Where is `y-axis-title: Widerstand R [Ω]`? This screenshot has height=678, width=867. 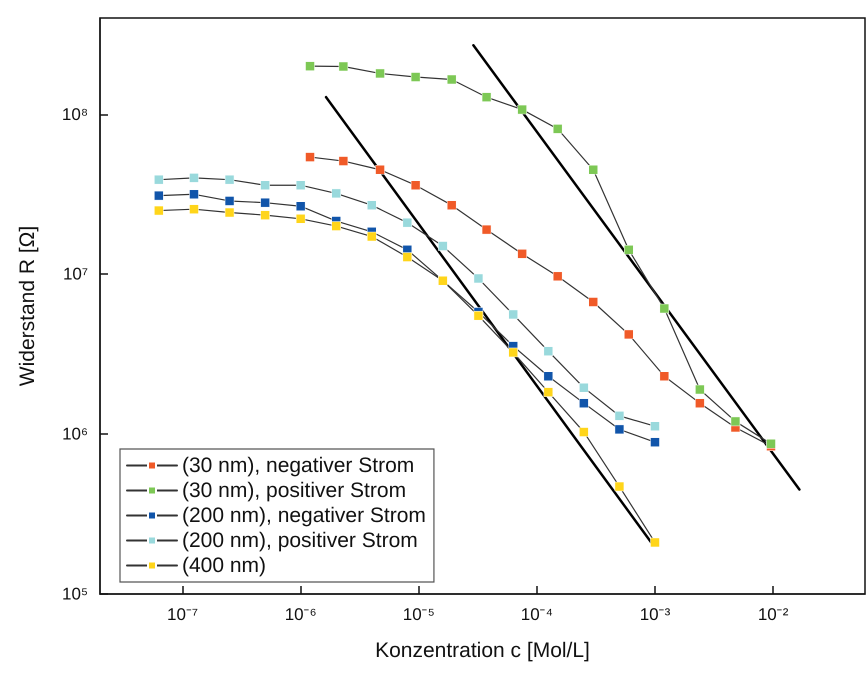 y-axis-title: Widerstand R [Ω] is located at coordinates (27, 306).